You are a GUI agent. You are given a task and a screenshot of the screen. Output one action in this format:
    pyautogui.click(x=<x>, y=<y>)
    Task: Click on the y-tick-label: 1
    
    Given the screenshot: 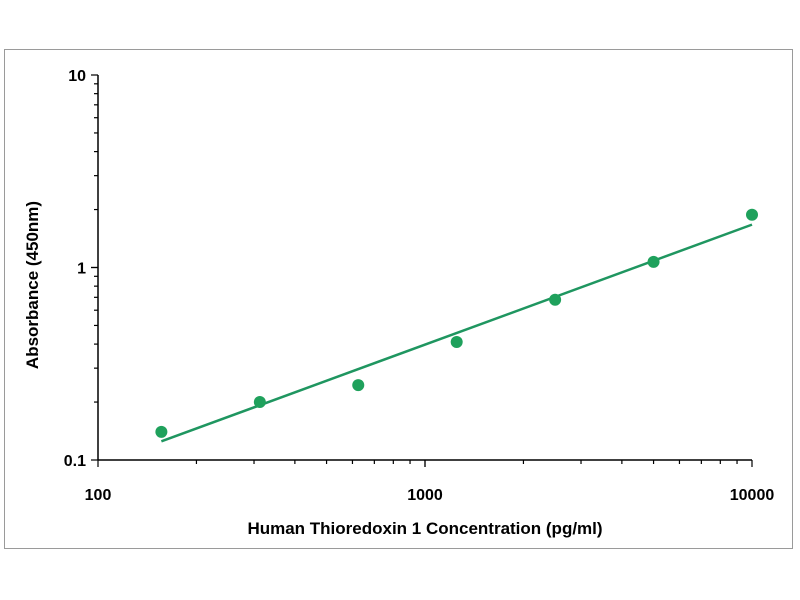 What is the action you would take?
    pyautogui.click(x=81, y=269)
    